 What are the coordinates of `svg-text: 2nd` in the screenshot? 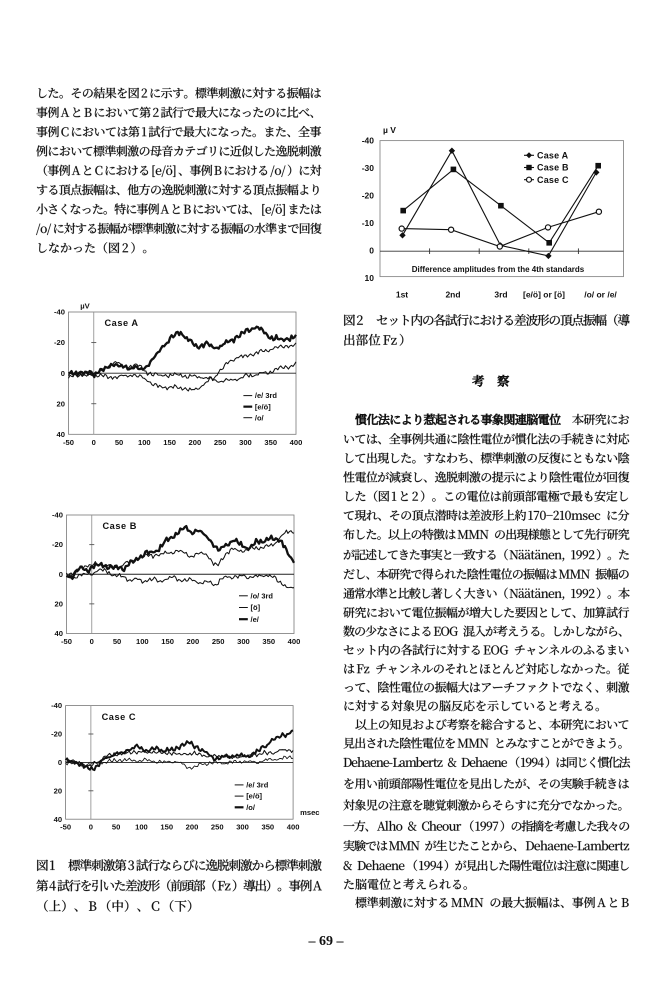 It's located at (452, 295).